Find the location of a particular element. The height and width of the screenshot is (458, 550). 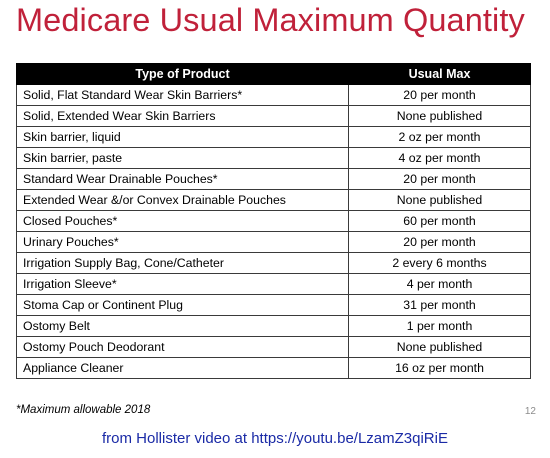

table-row: Closed Pouches* 60 per month is located at coordinates (273, 221).